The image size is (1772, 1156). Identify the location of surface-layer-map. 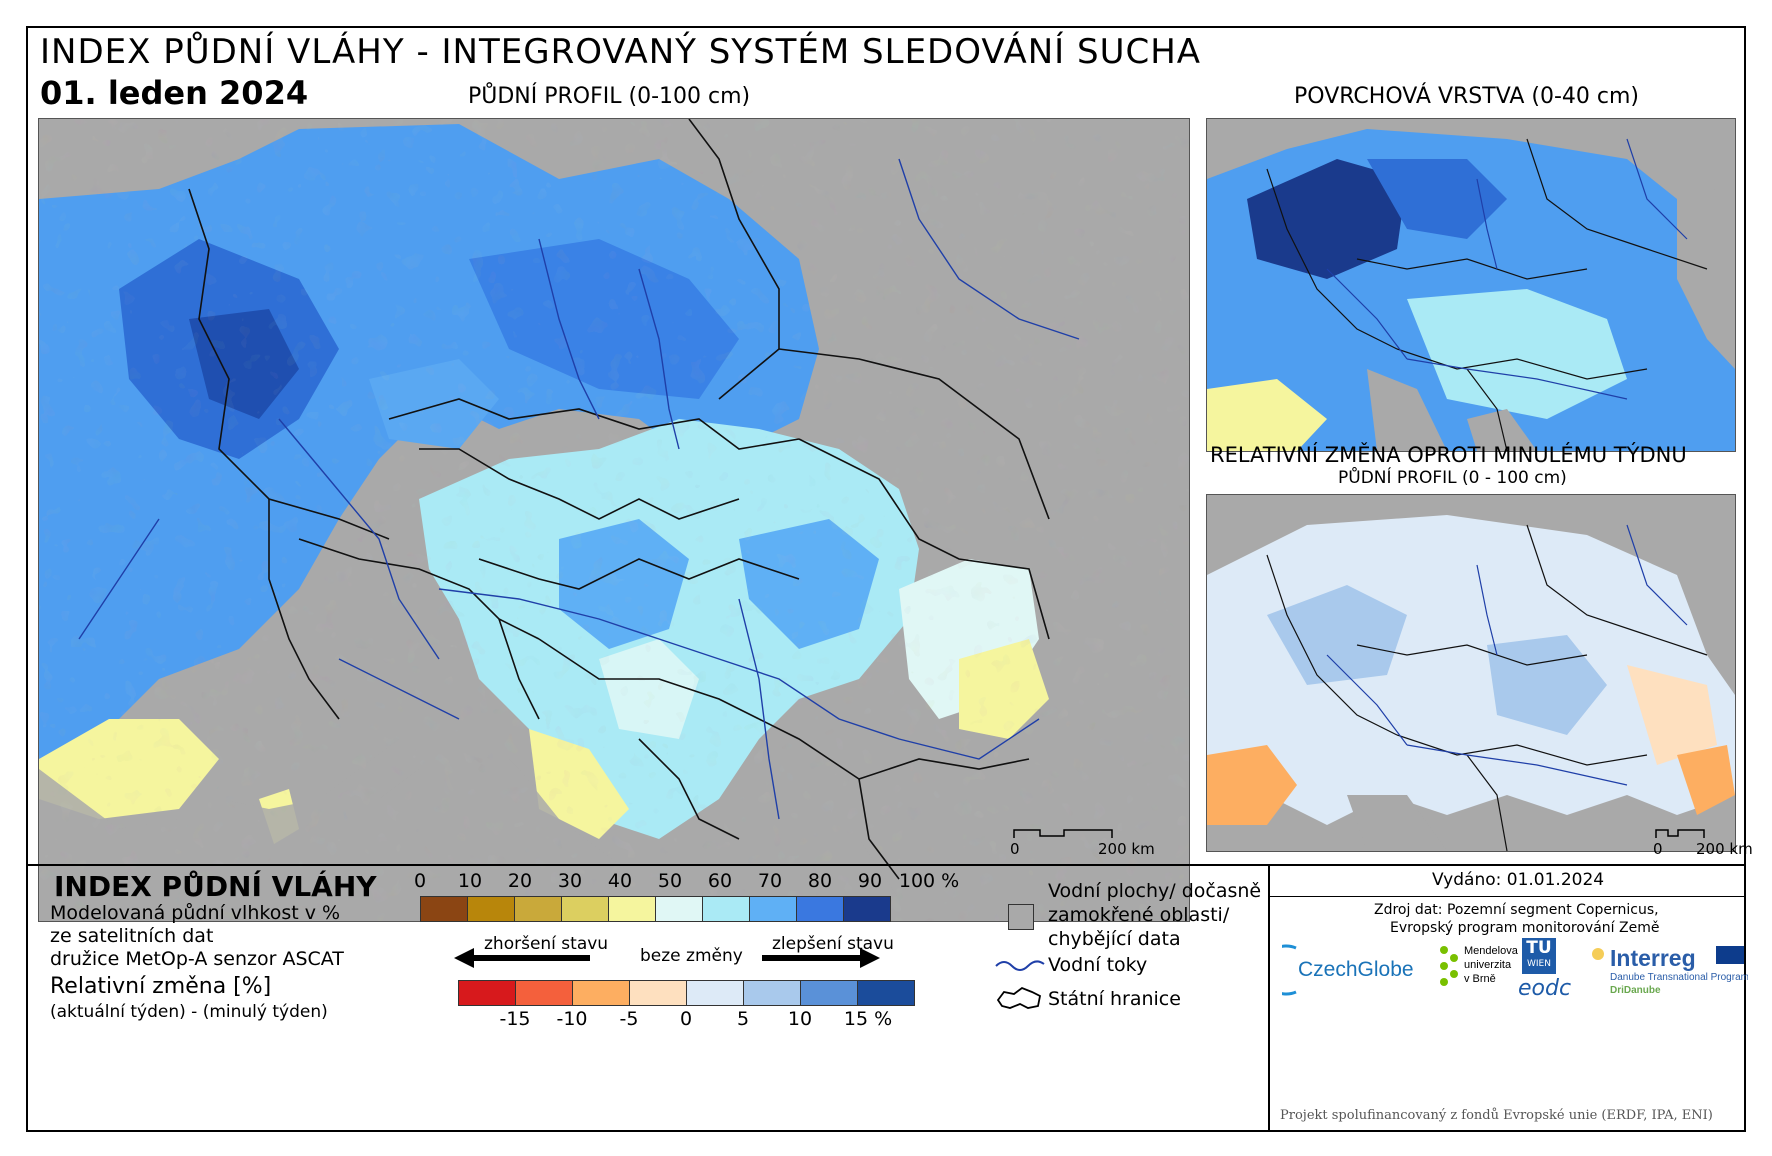
(1471, 285).